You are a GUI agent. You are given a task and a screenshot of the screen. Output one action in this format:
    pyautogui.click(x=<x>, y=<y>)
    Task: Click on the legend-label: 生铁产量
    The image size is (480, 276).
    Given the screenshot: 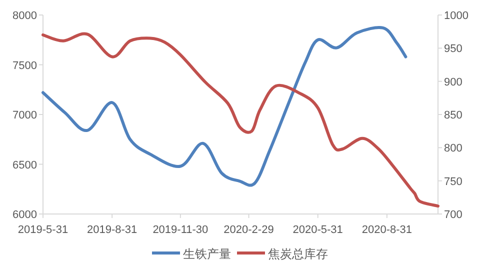 What is the action you would take?
    pyautogui.click(x=207, y=254)
    